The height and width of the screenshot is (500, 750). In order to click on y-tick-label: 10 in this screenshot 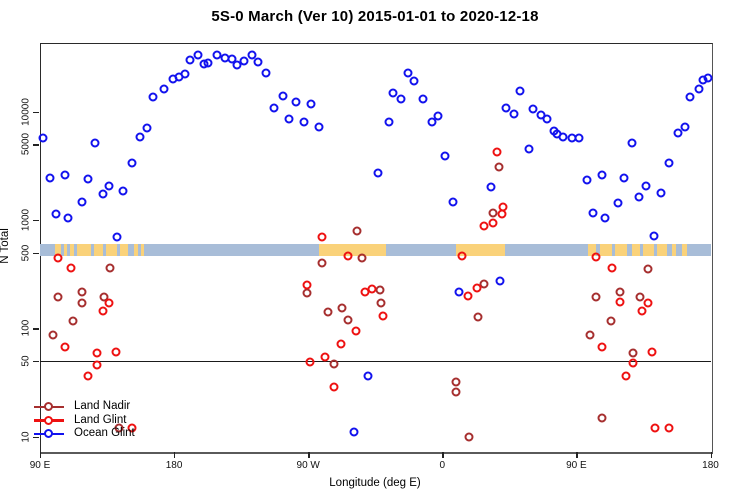, I will do `click(26, 437)`.